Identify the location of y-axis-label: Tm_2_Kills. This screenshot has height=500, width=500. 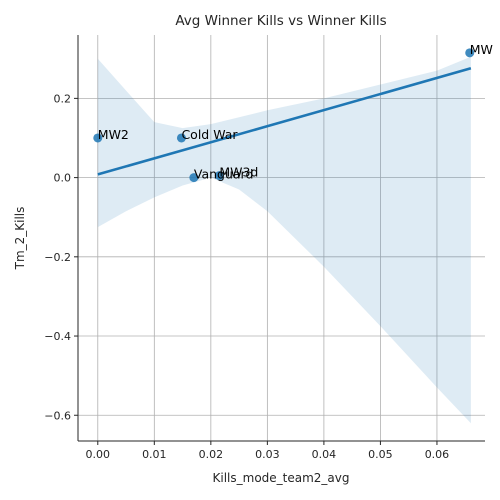
(20, 239).